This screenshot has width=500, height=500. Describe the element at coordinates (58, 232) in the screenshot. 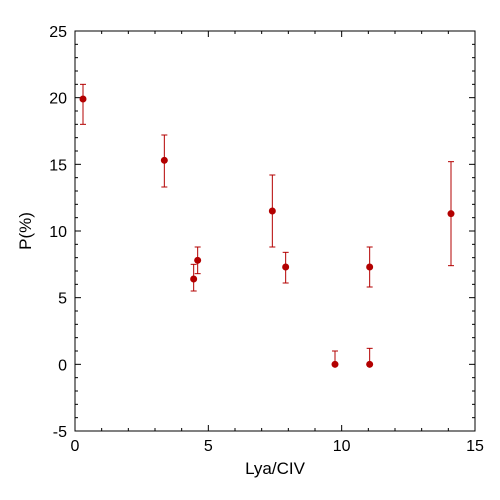

I see `y-tick-label: 10` at that location.